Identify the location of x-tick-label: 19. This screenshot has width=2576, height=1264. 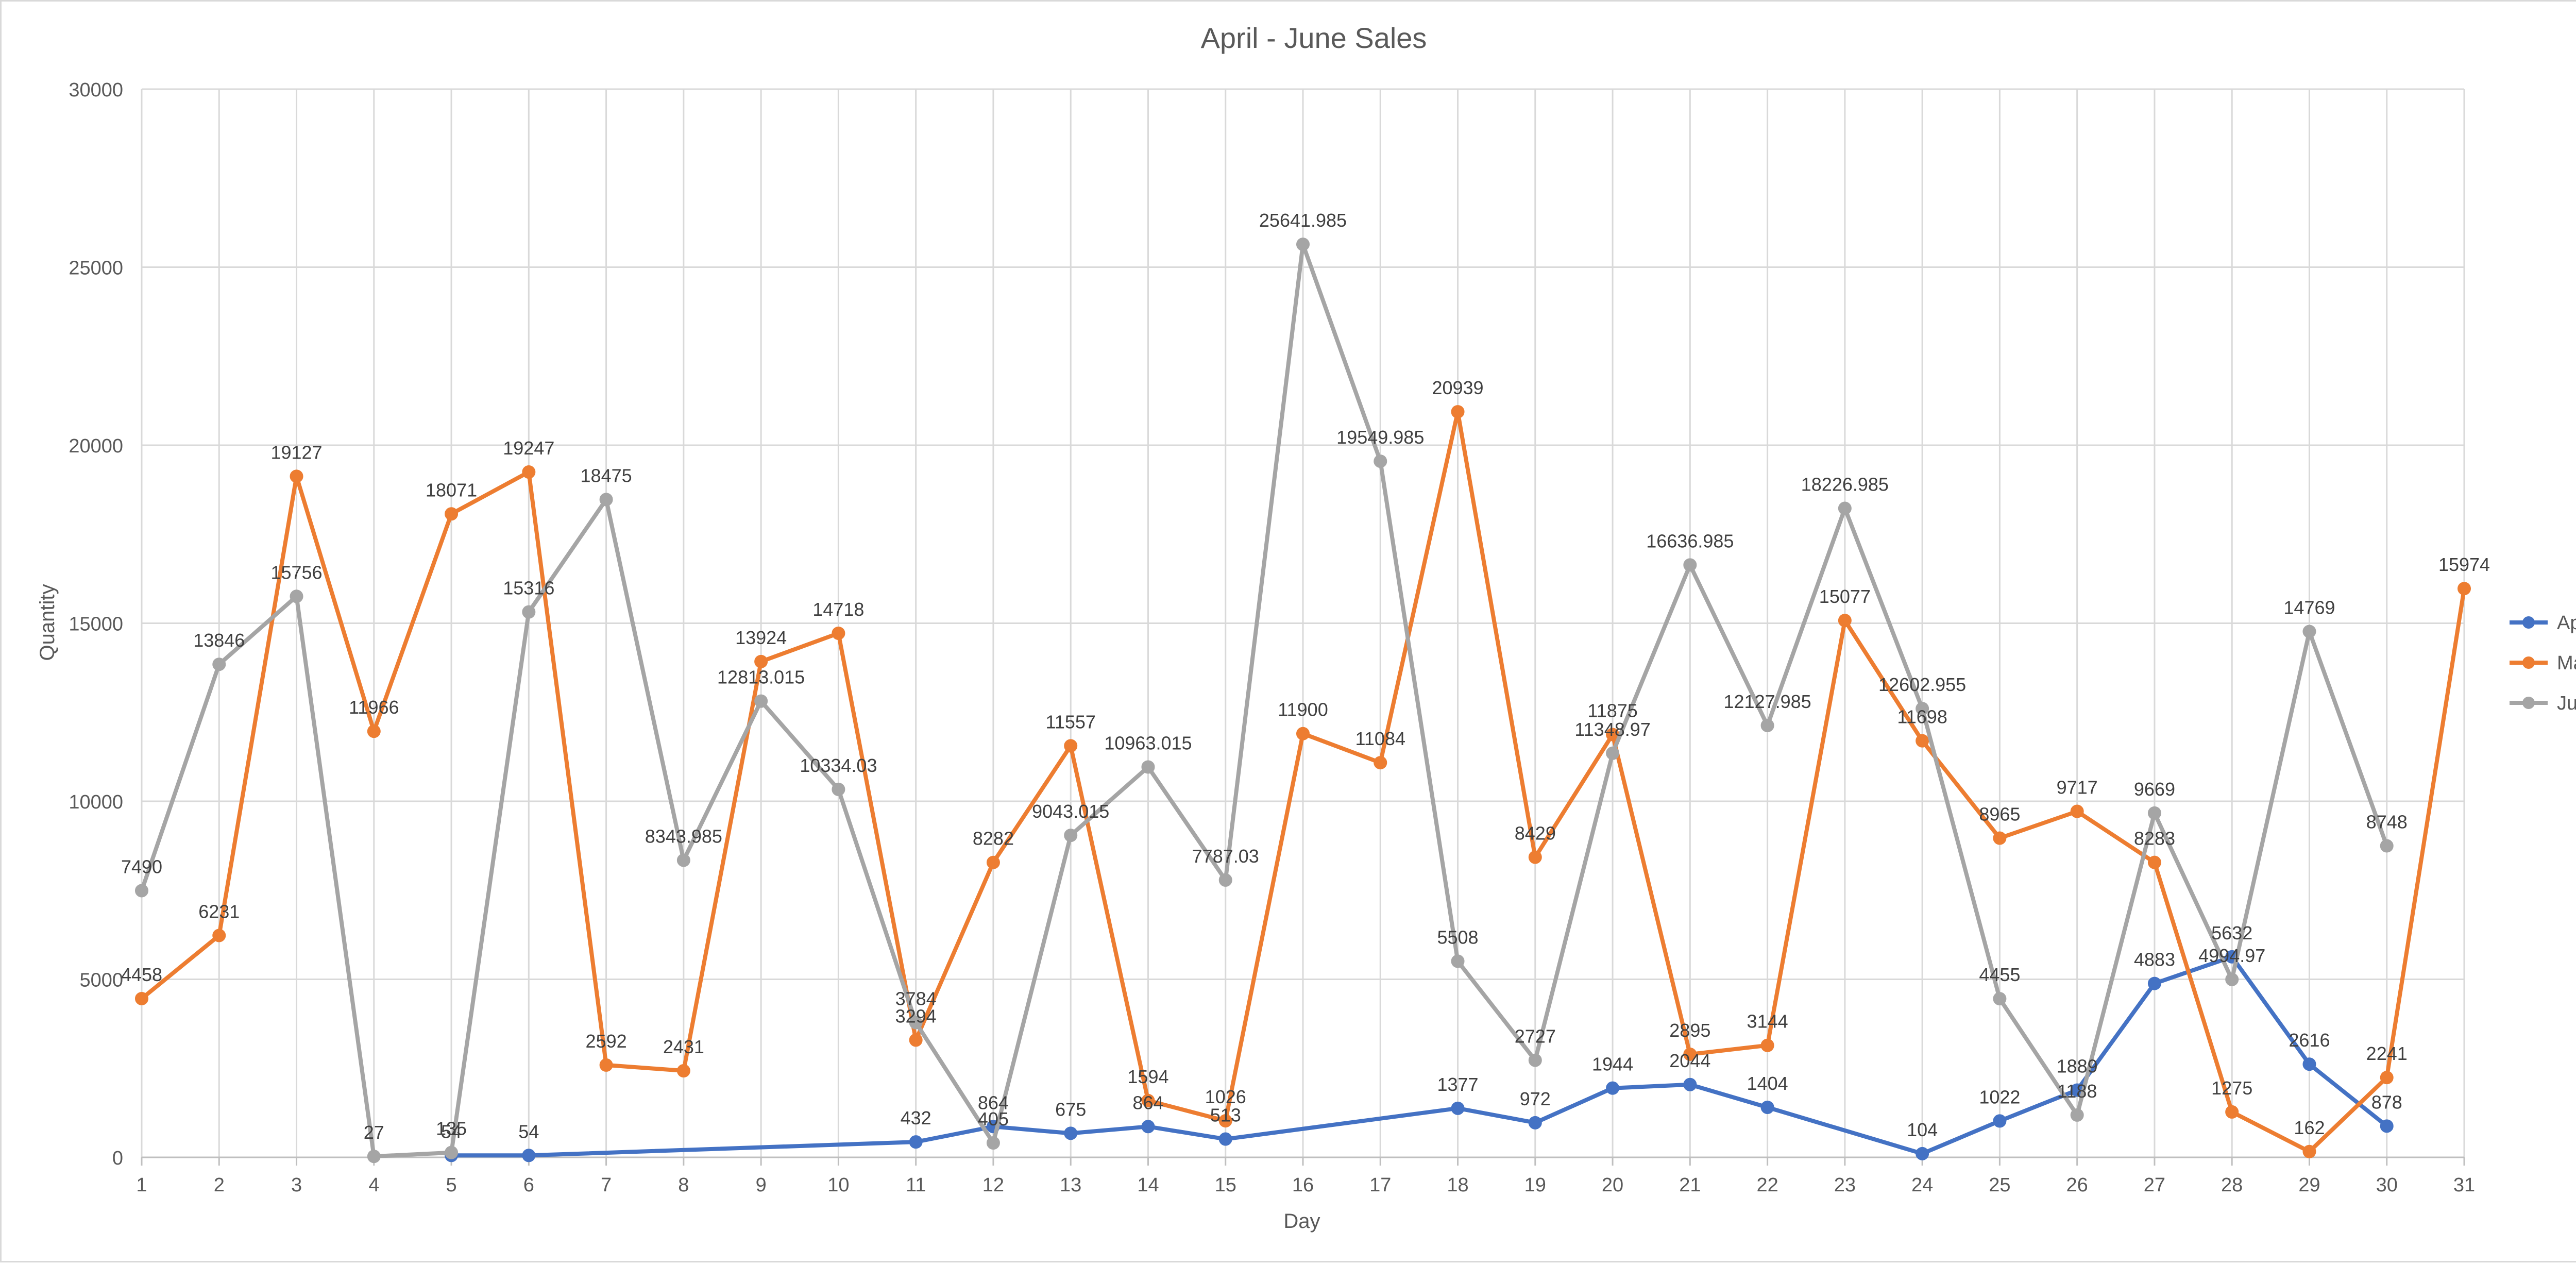
(1535, 1185).